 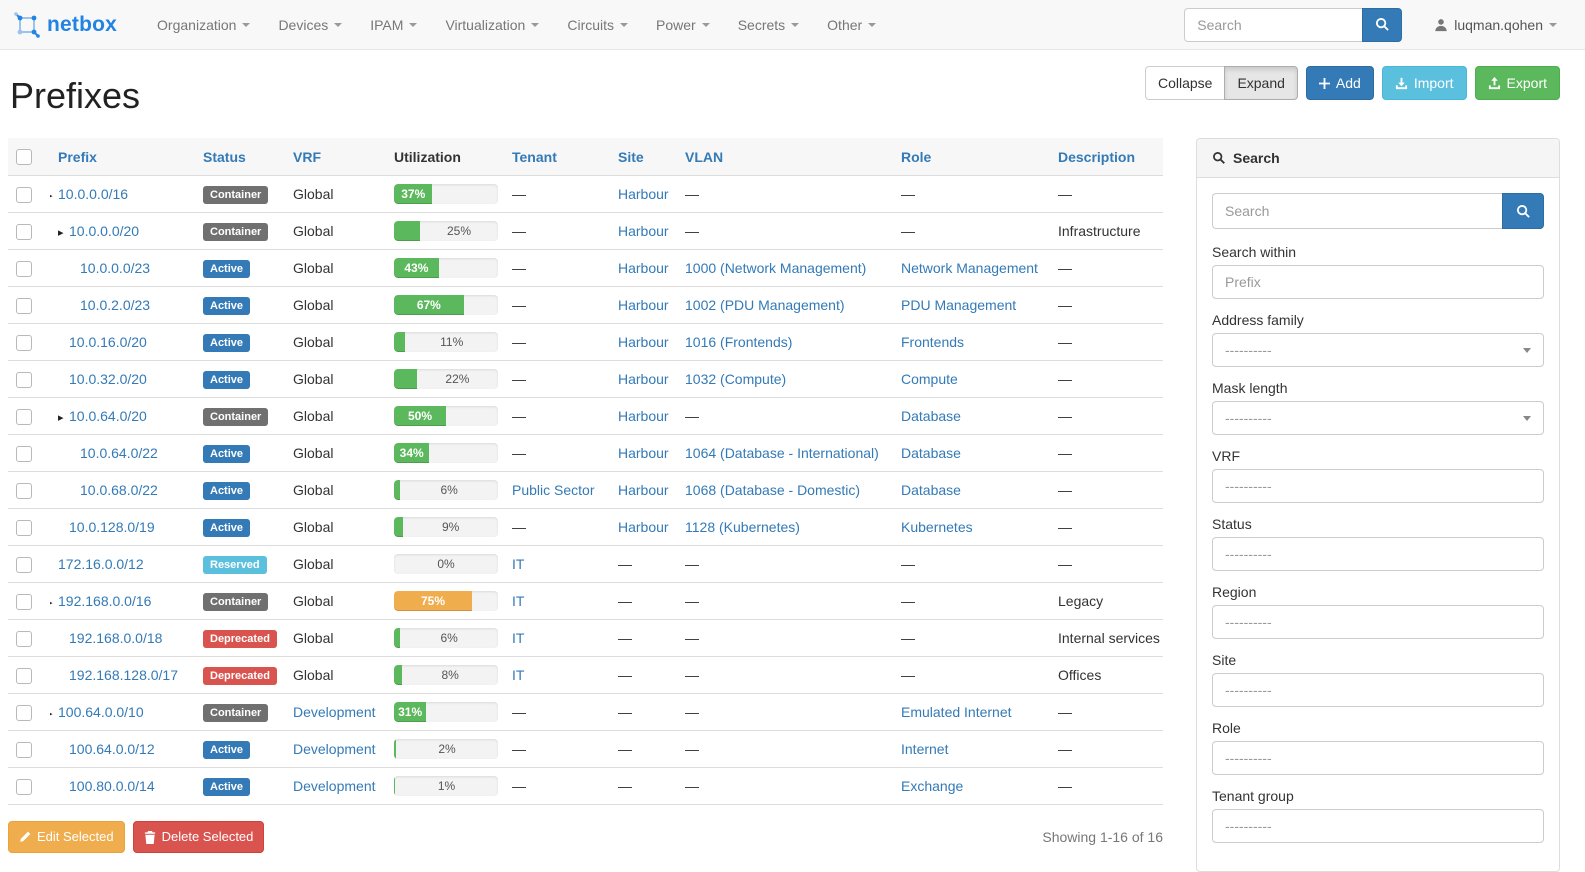 What do you see at coordinates (773, 490) in the screenshot?
I see `vlan-link: 1068 (Database - Domestic)` at bounding box center [773, 490].